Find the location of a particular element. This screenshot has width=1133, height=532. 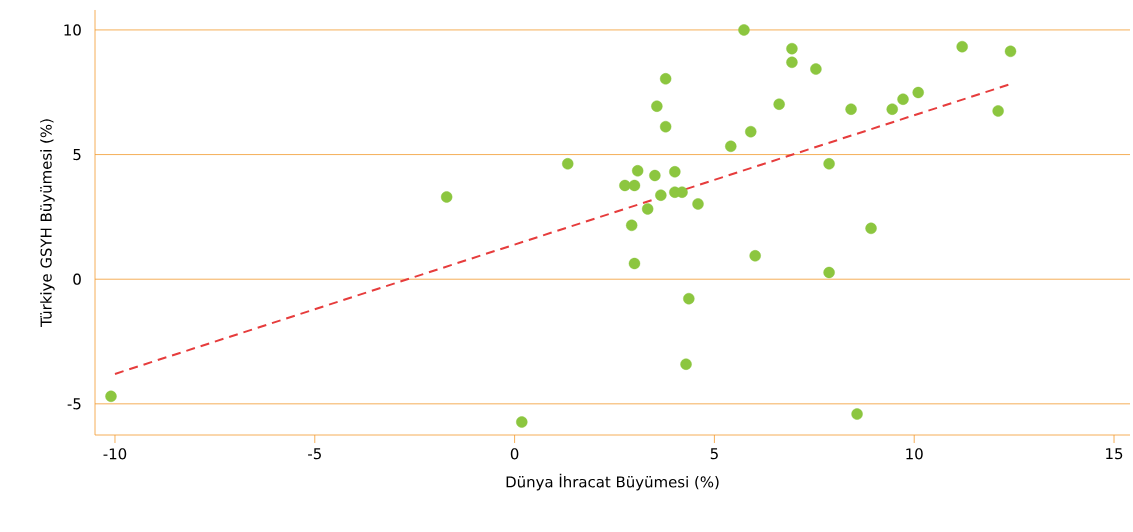

x-tick-label: 5 is located at coordinates (714, 454).